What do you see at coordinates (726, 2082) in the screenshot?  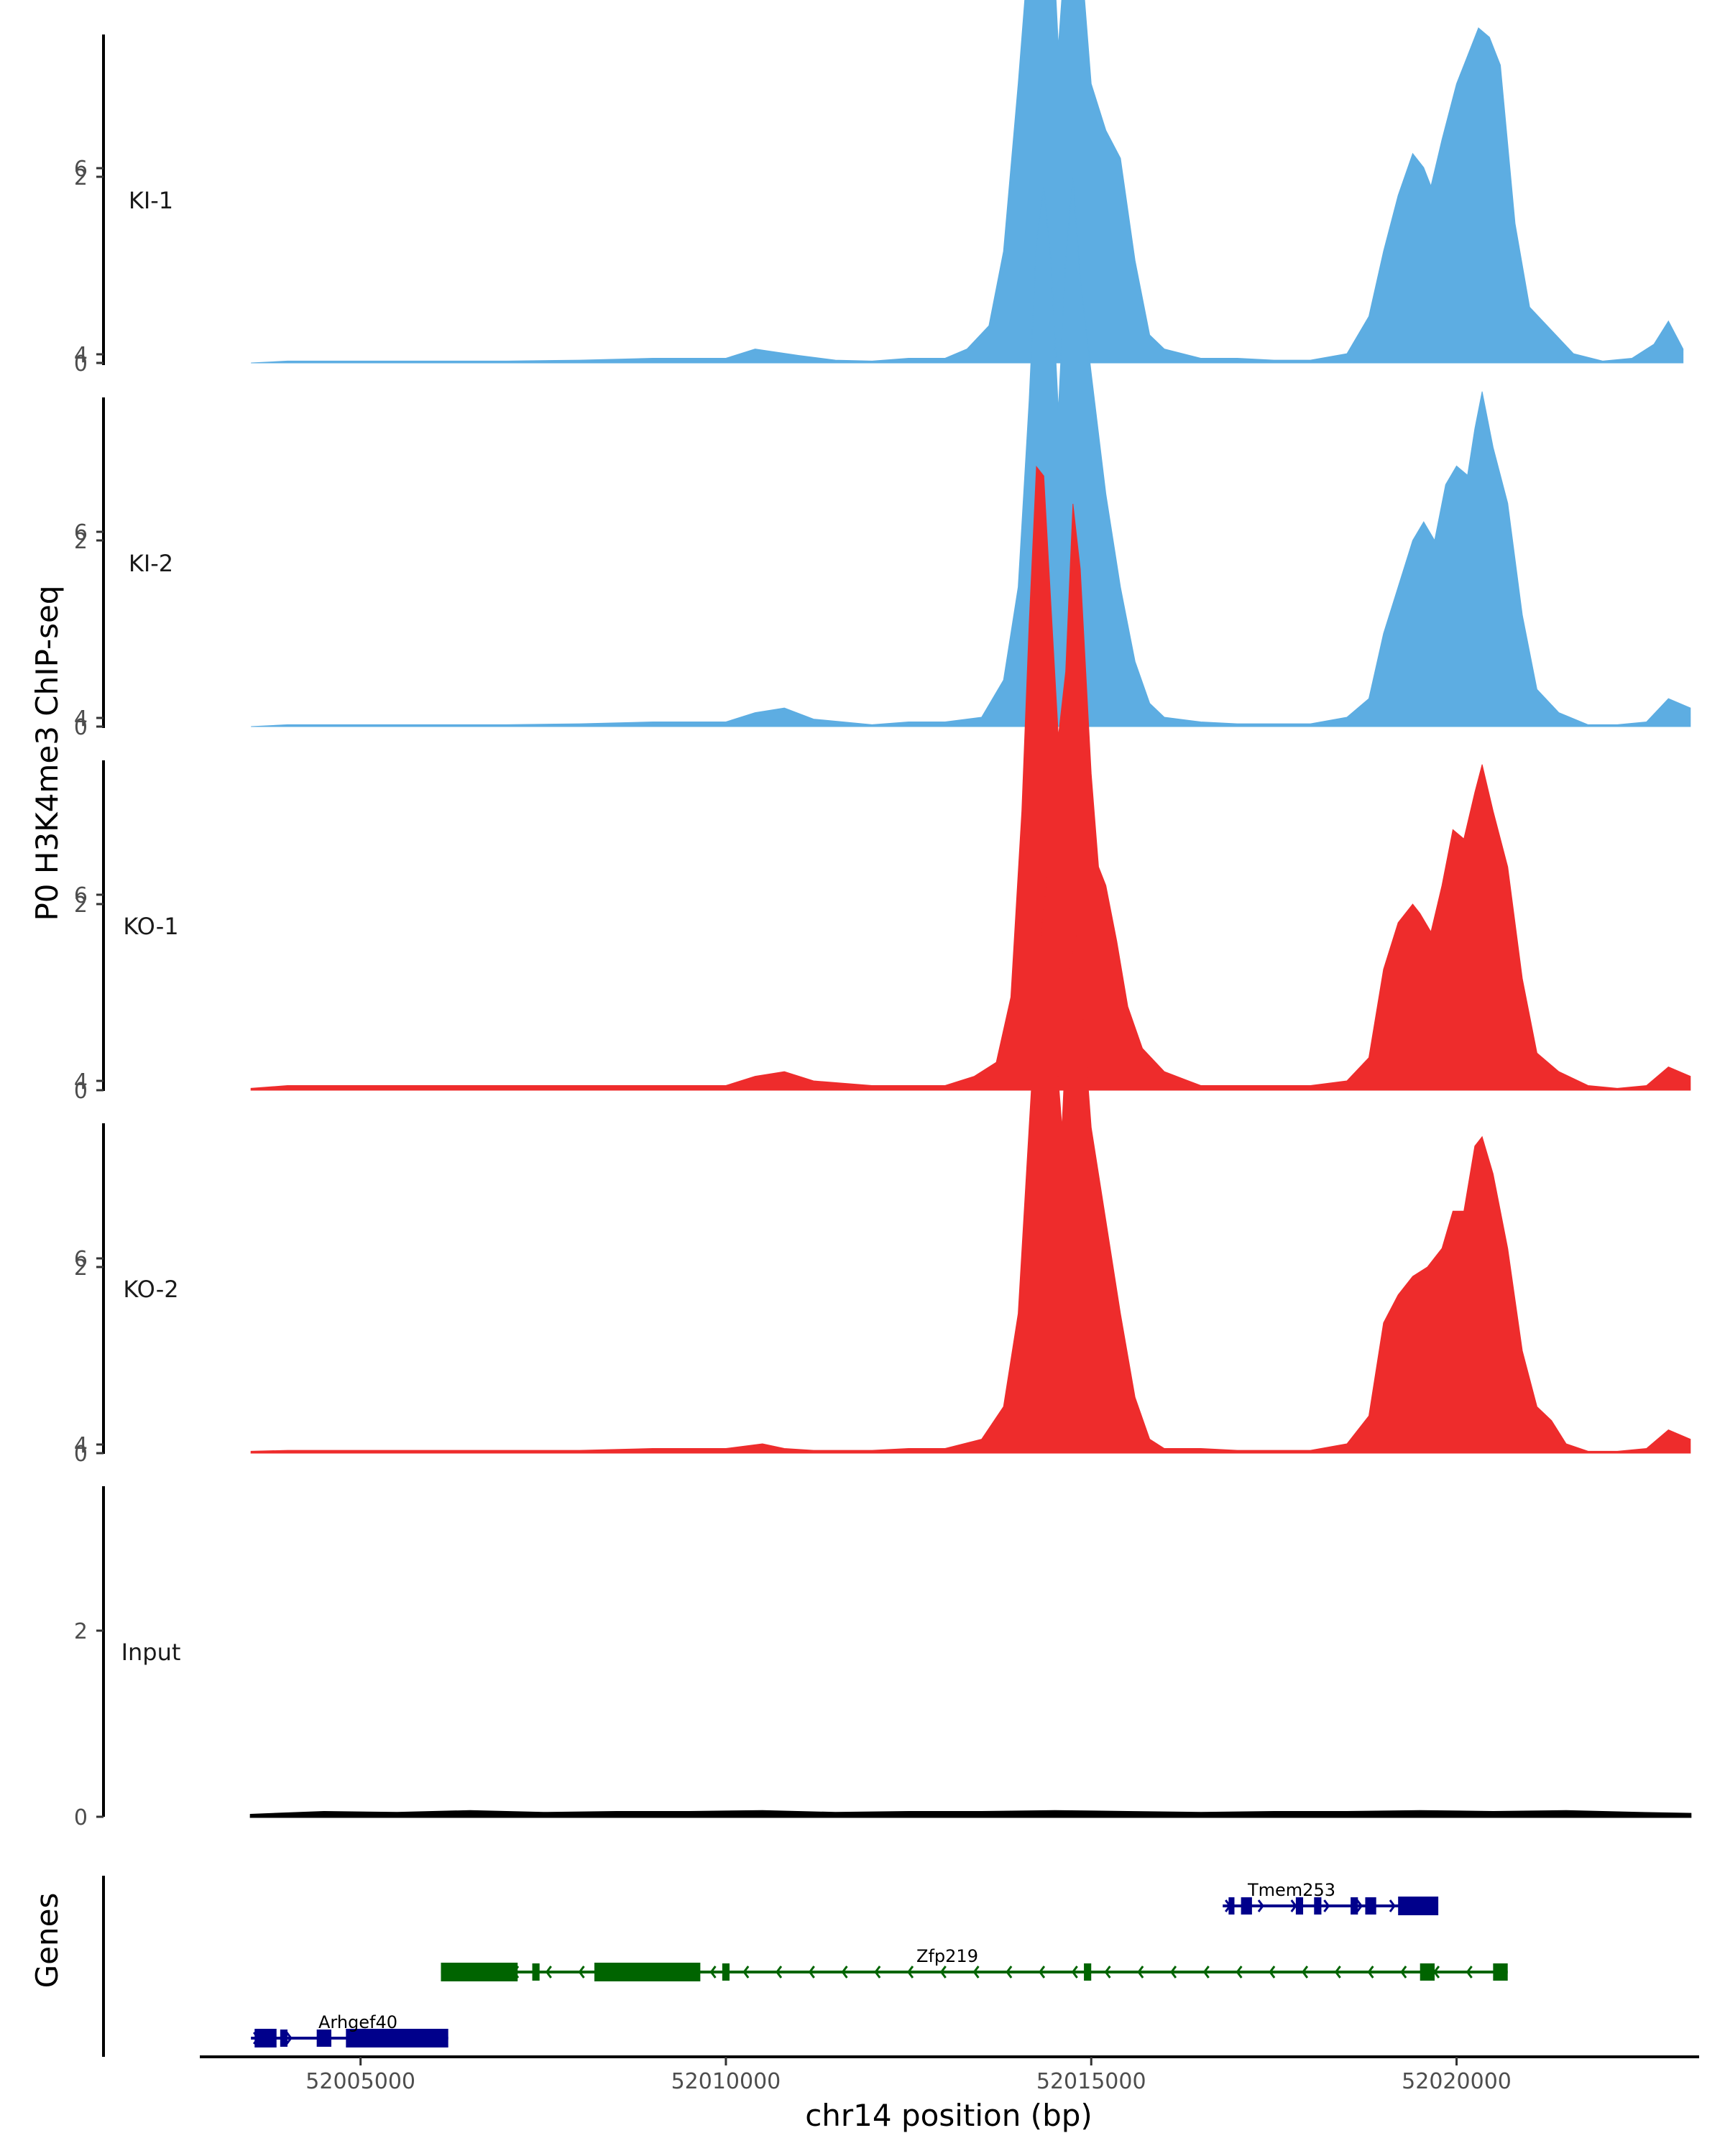 I see `x-tick-label: 52010000` at bounding box center [726, 2082].